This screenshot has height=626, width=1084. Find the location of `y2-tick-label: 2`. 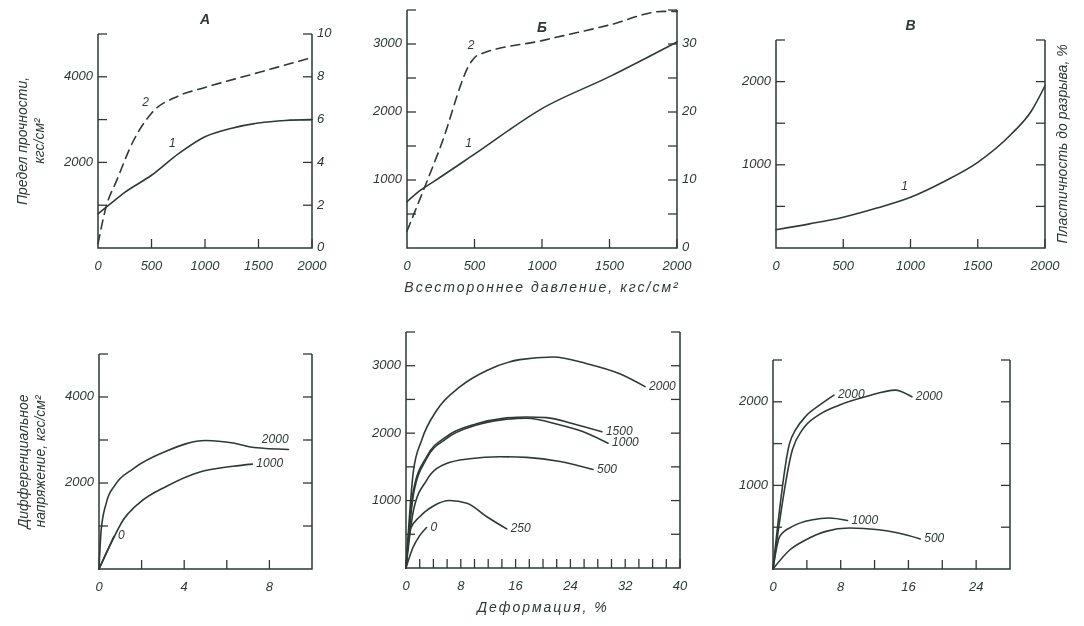

y2-tick-label: 2 is located at coordinates (320, 204).